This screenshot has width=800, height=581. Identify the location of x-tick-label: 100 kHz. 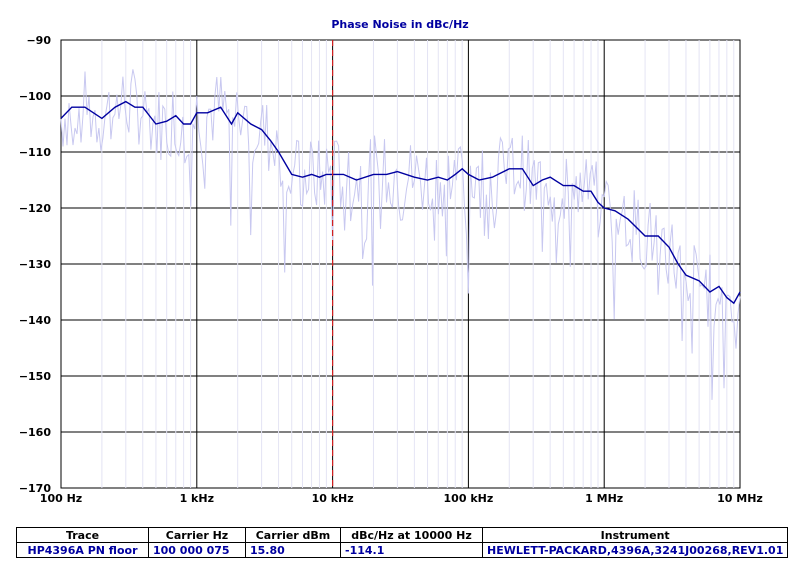
(469, 498).